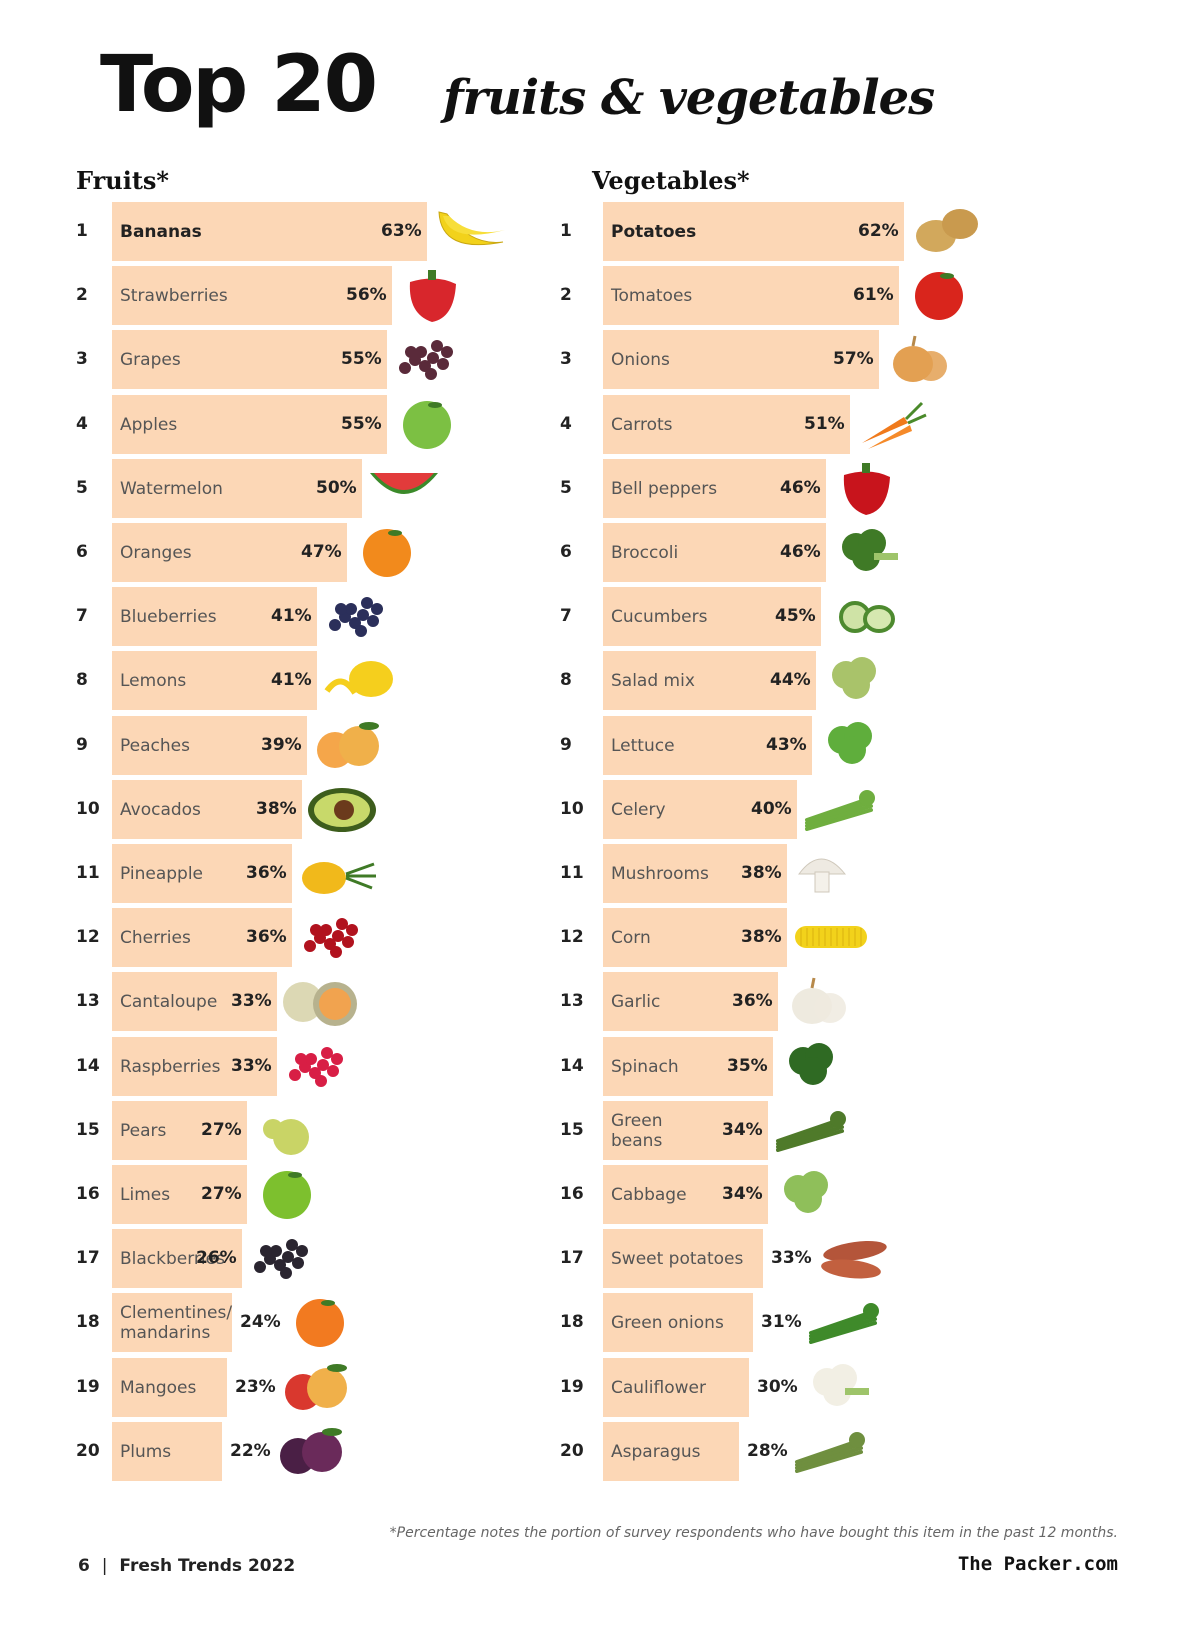 The height and width of the screenshot is (1626, 1200). Describe the element at coordinates (229, 552) in the screenshot. I see `fruit-bar: Oranges` at that location.